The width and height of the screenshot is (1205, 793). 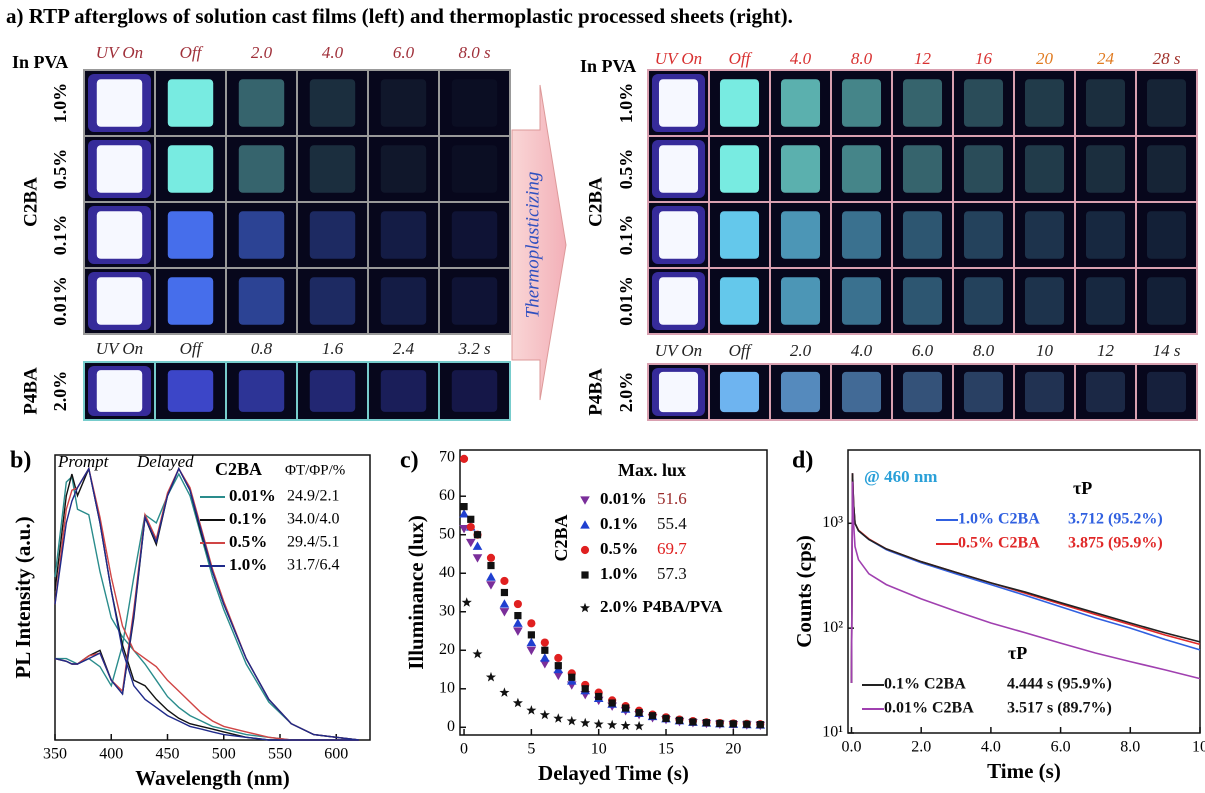 What do you see at coordinates (192, 348) in the screenshot?
I see `time-label: Off` at bounding box center [192, 348].